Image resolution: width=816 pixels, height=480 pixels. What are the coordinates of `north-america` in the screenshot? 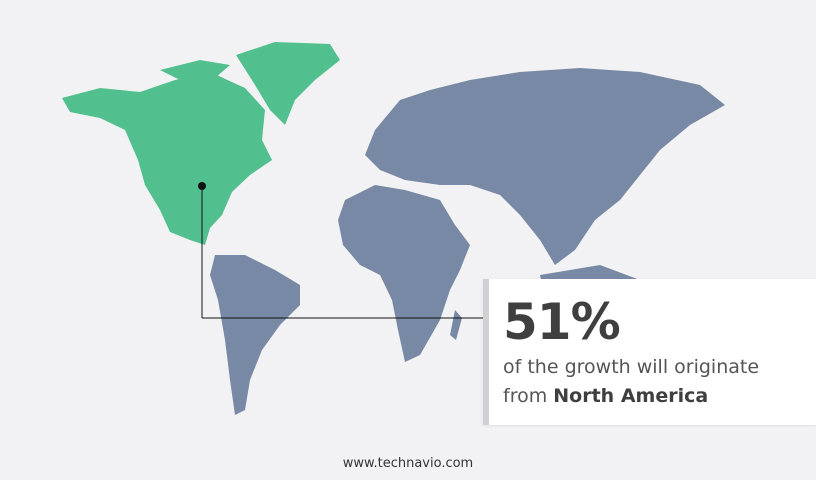 It's located at (201, 143).